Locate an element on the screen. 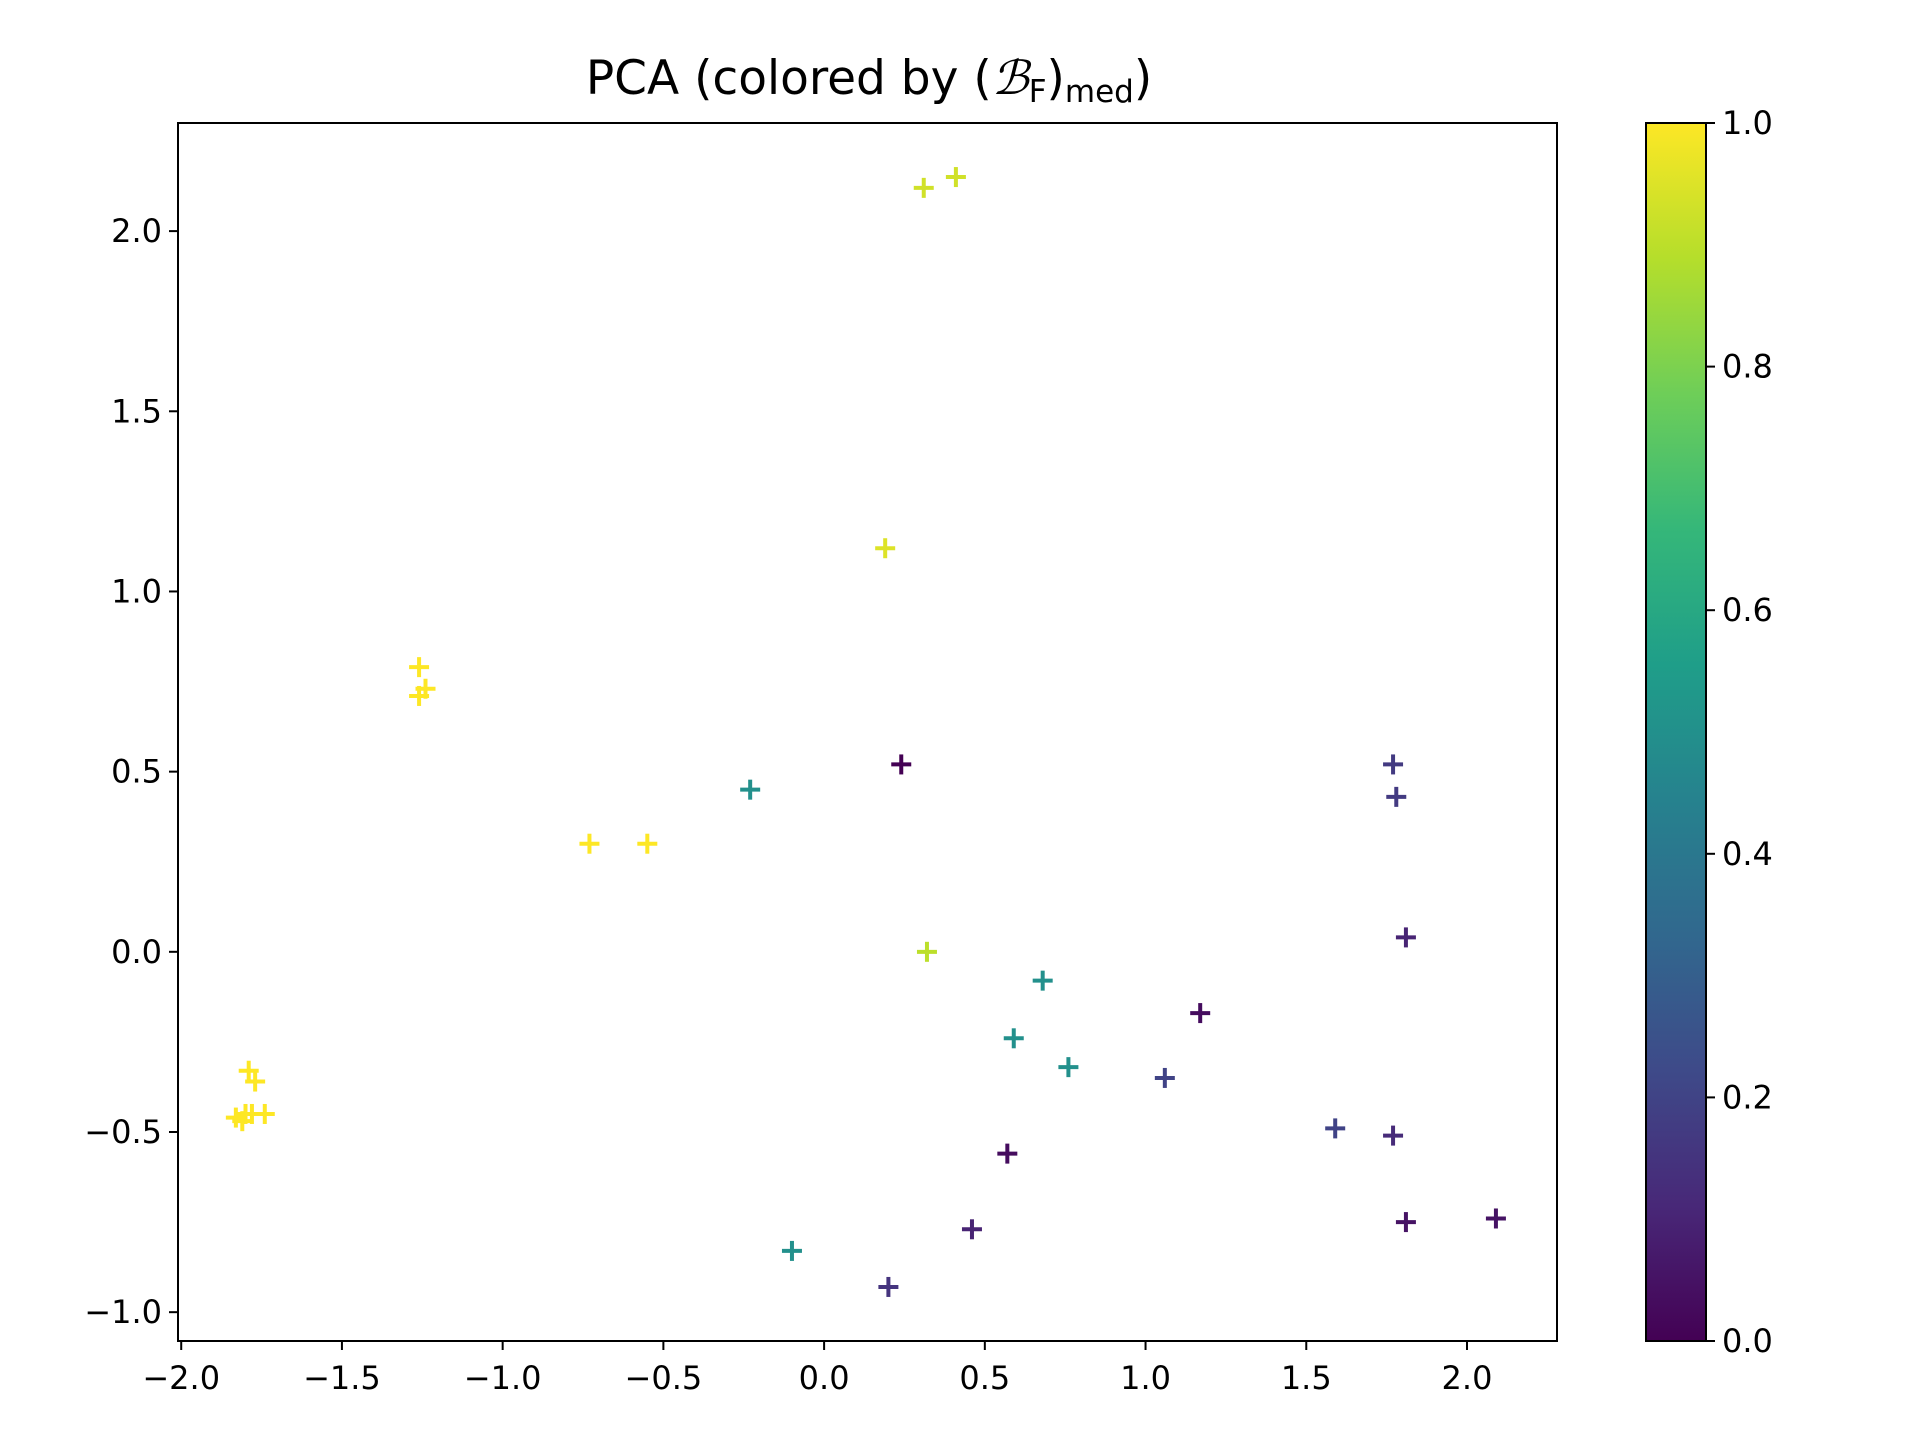 The image size is (1920, 1440). y-axis: −1.0 −0.5 0.0 0.5 1.0 1.5 2.0 is located at coordinates (131, 771).